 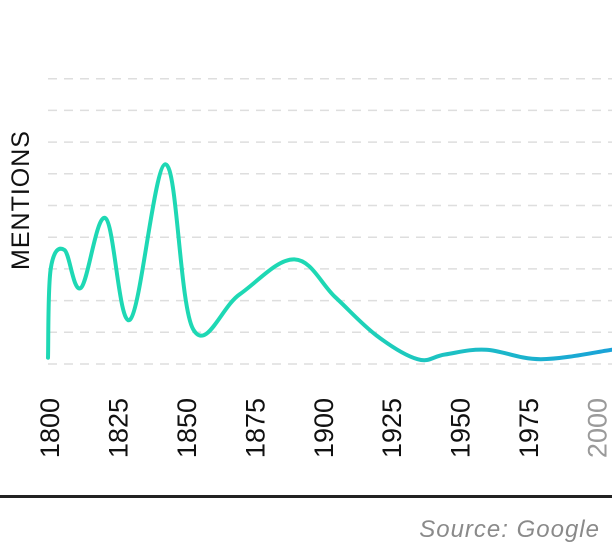 What do you see at coordinates (306, 496) in the screenshot?
I see `bottom-rule` at bounding box center [306, 496].